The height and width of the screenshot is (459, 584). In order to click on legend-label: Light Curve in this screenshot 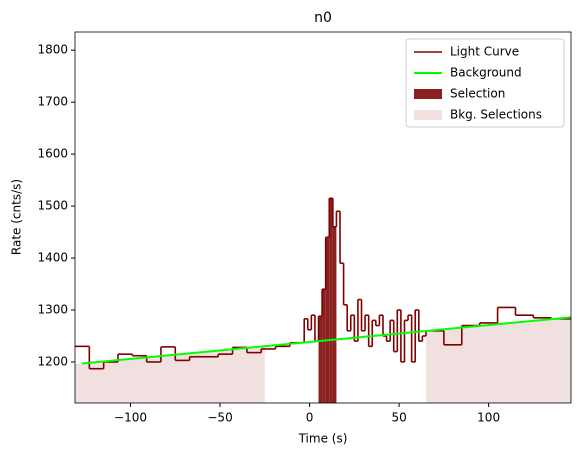, I will do `click(484, 52)`.